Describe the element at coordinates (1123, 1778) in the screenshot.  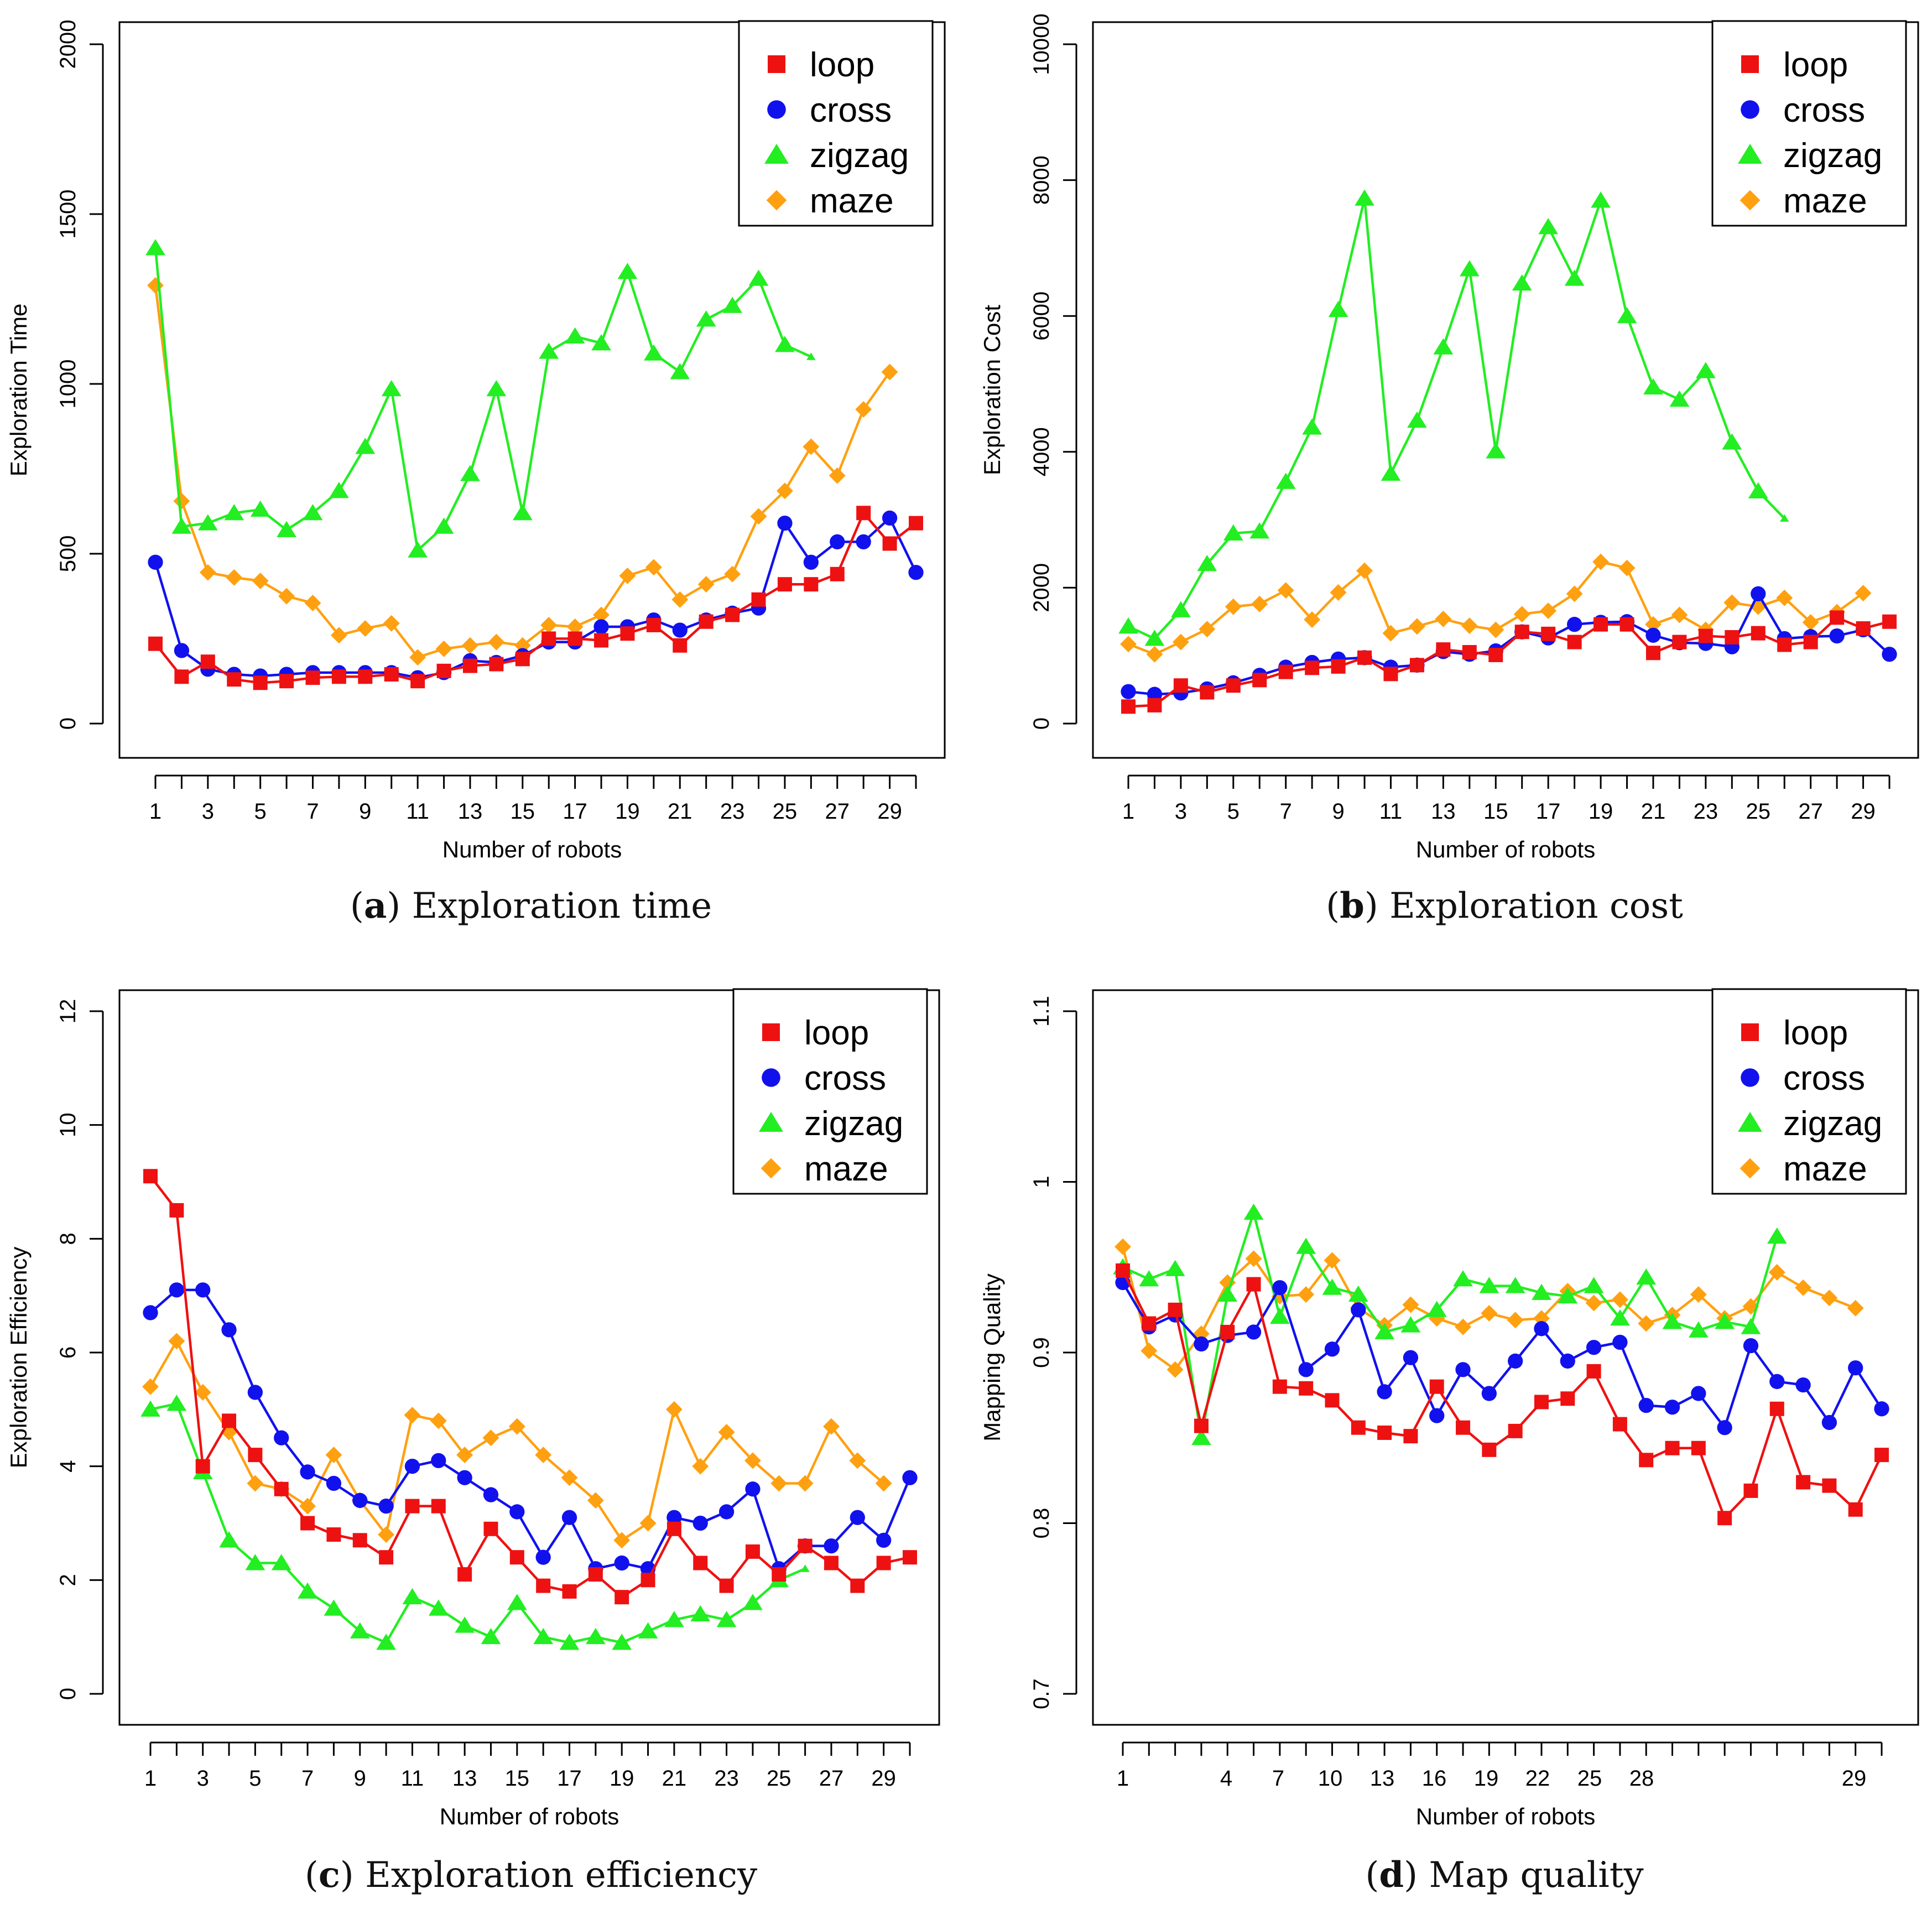
I see `panel-d-x-tick-label: 1` at that location.